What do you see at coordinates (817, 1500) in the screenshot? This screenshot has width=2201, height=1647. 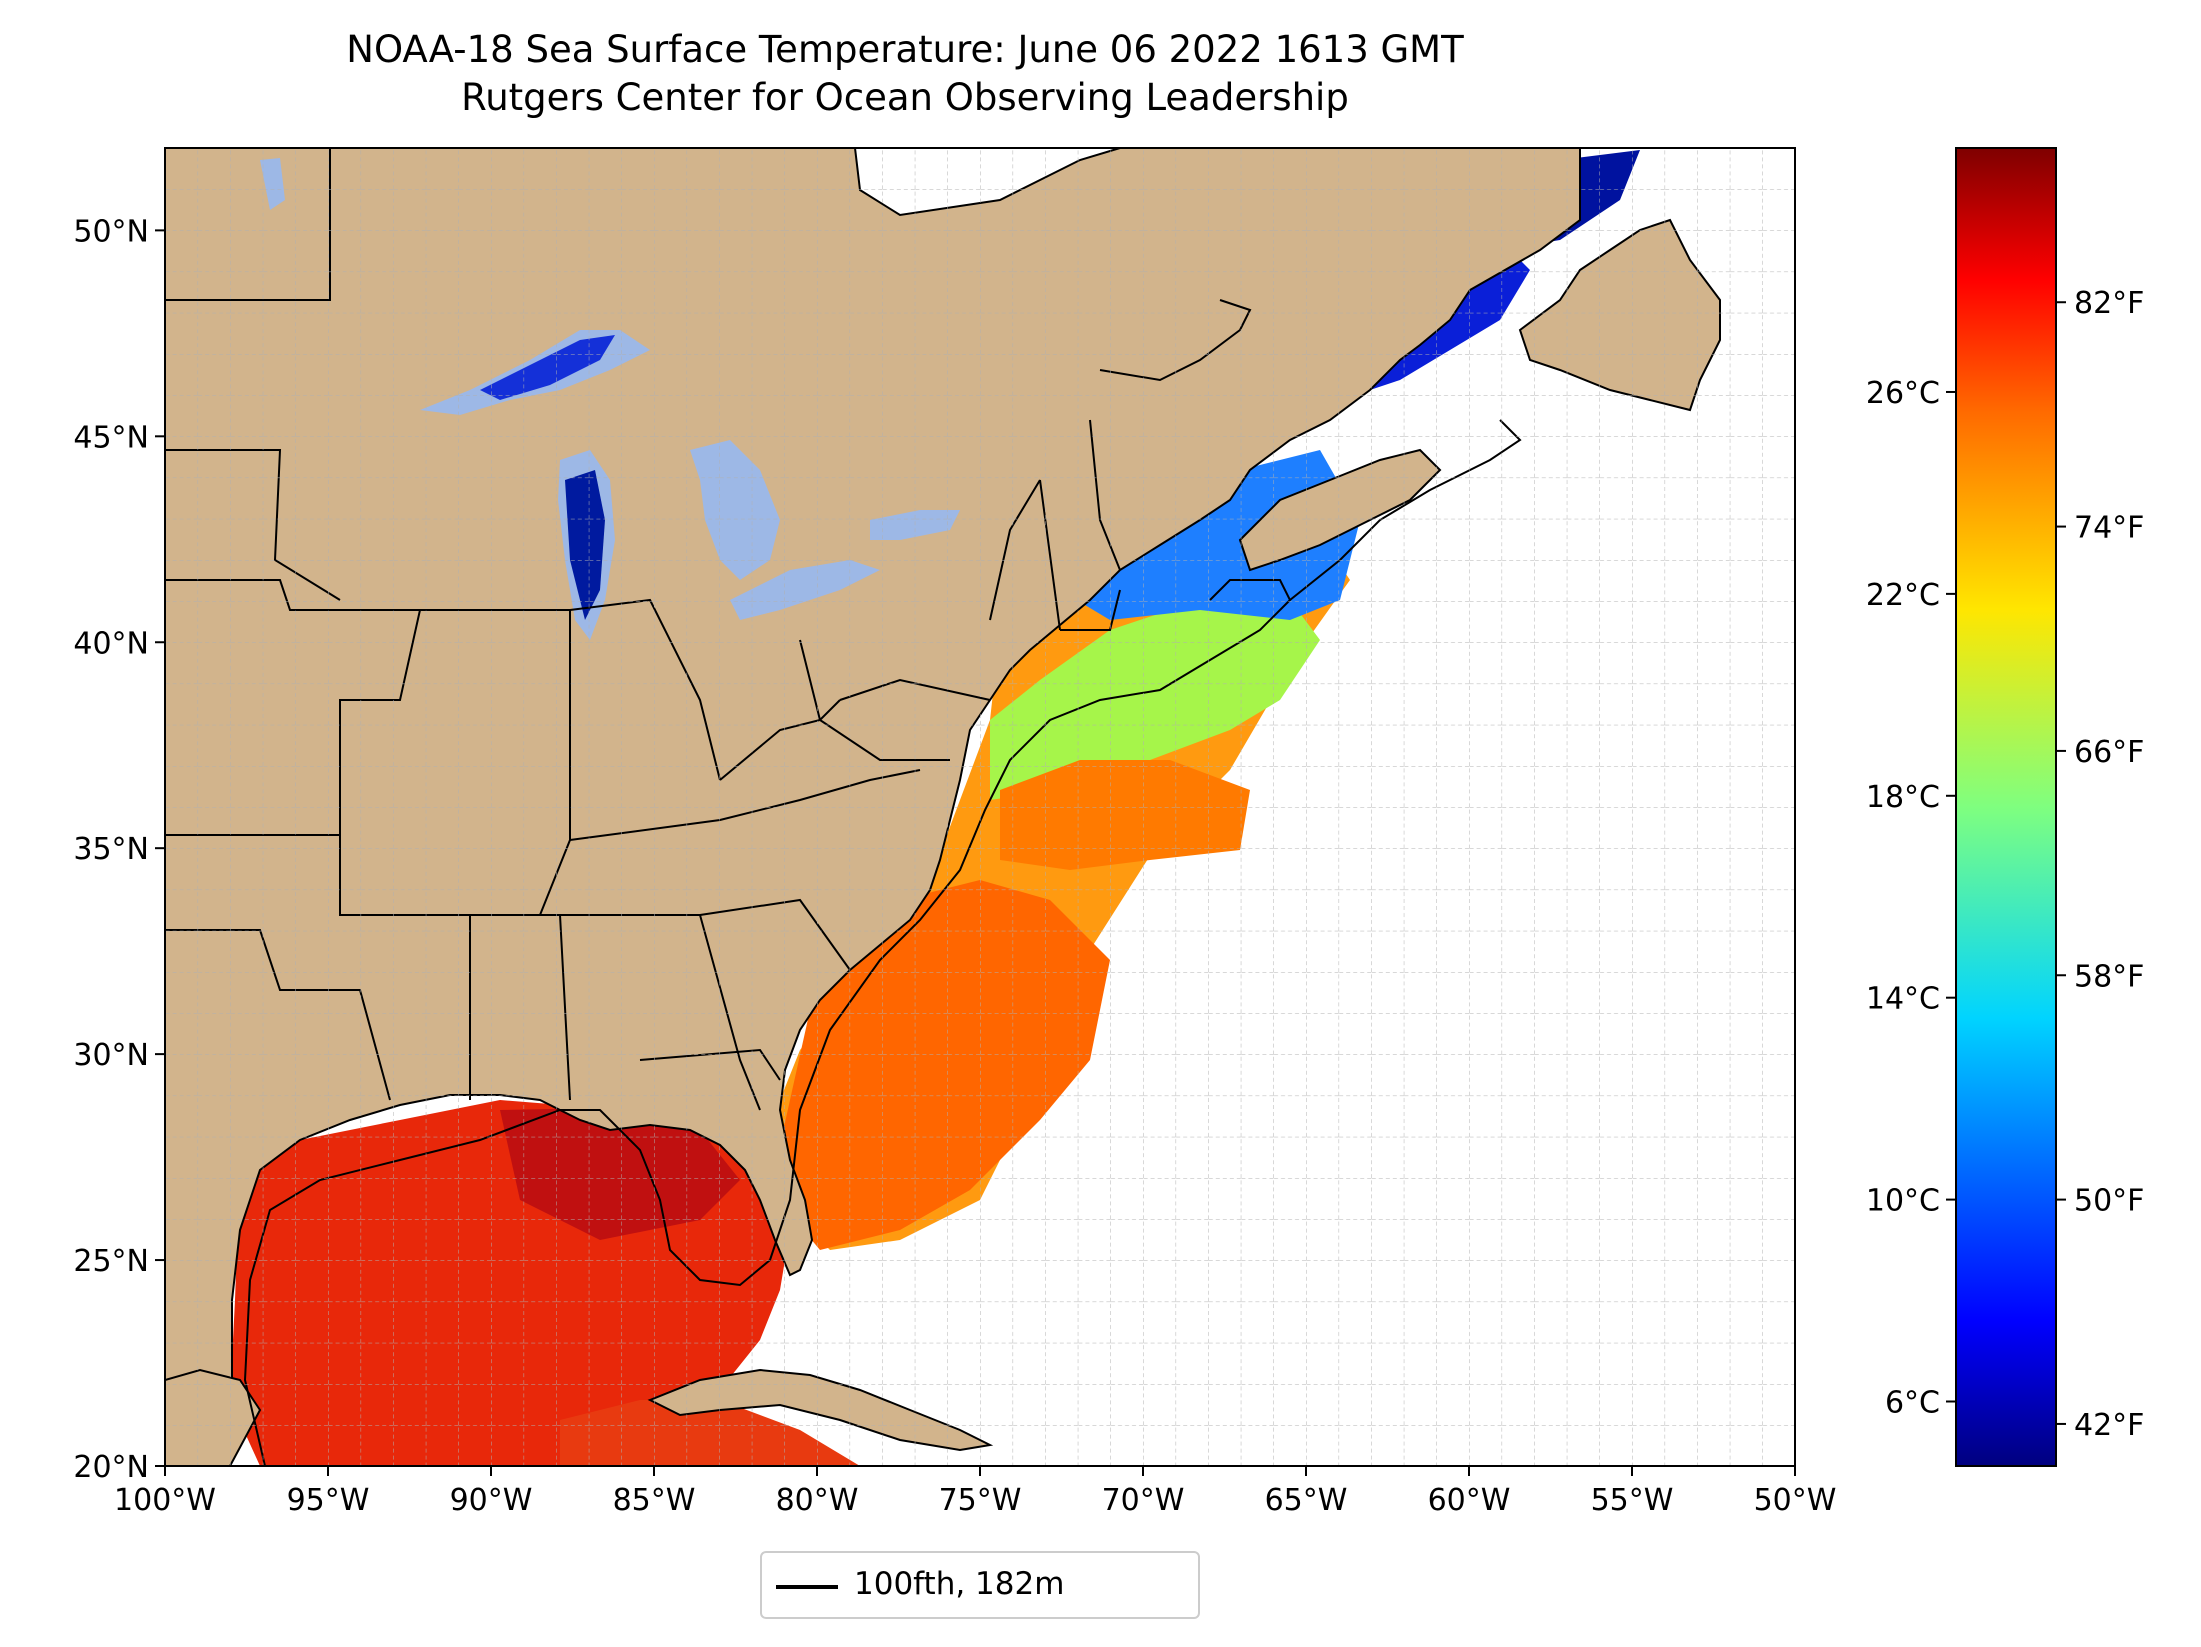 I see `lon-tick-label: 80°W` at bounding box center [817, 1500].